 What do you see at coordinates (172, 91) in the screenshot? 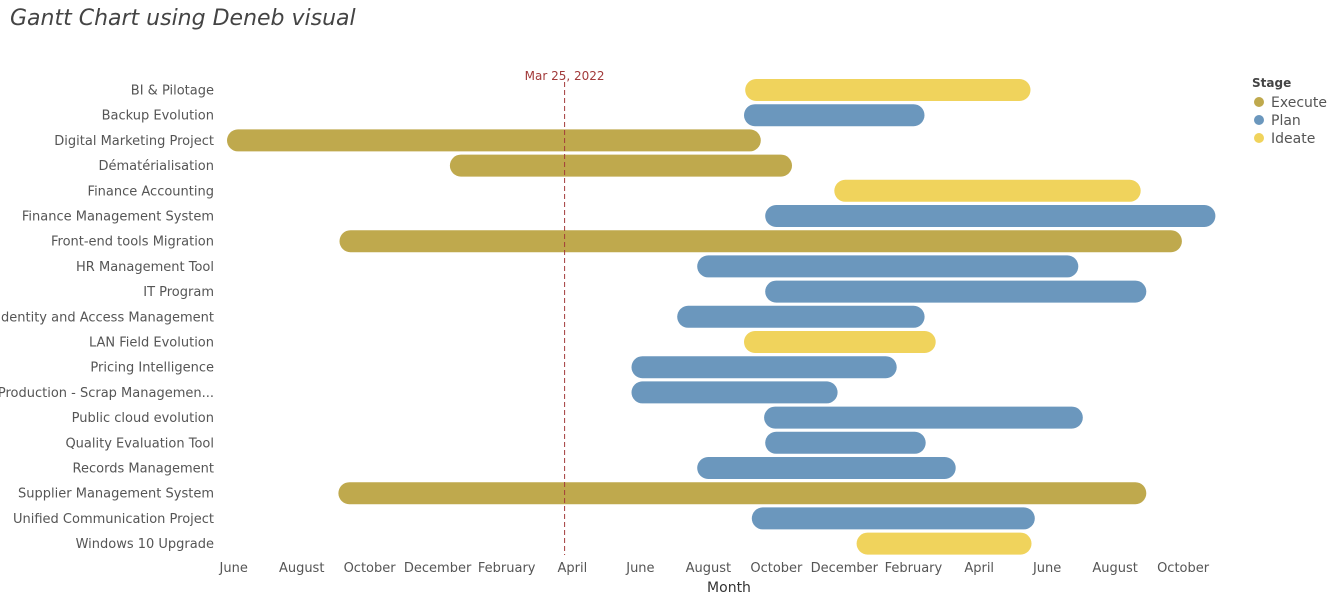
I see `task-label: BI & Pilotage` at bounding box center [172, 91].